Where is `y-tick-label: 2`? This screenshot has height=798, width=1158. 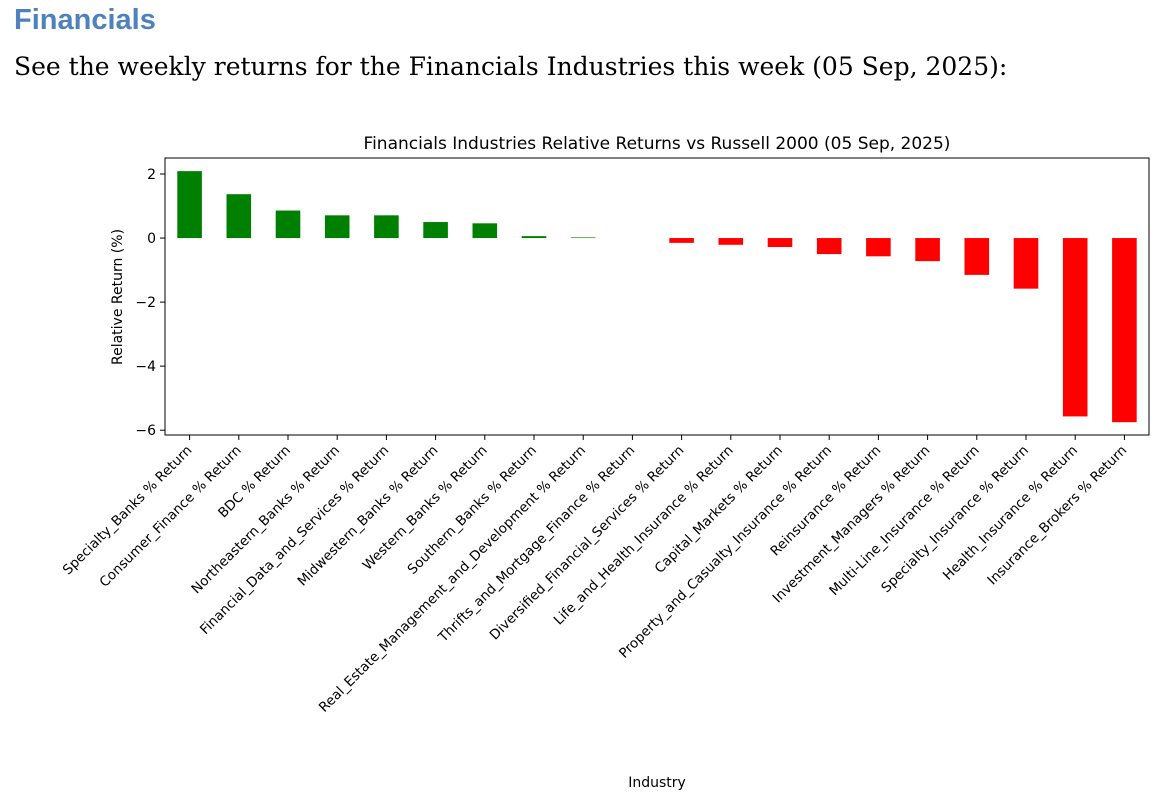
y-tick-label: 2 is located at coordinates (151, 175).